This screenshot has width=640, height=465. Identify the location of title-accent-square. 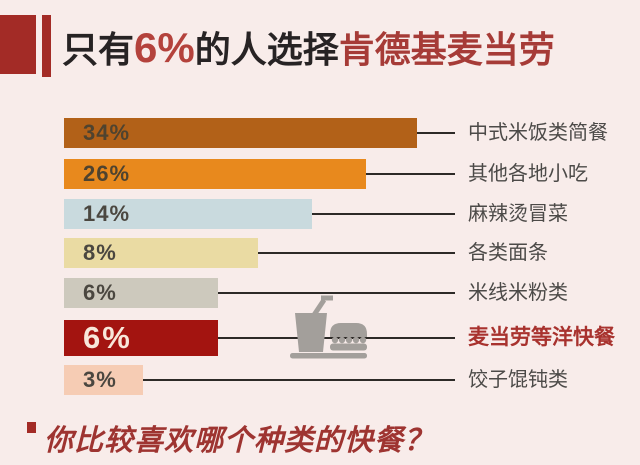
(18, 44).